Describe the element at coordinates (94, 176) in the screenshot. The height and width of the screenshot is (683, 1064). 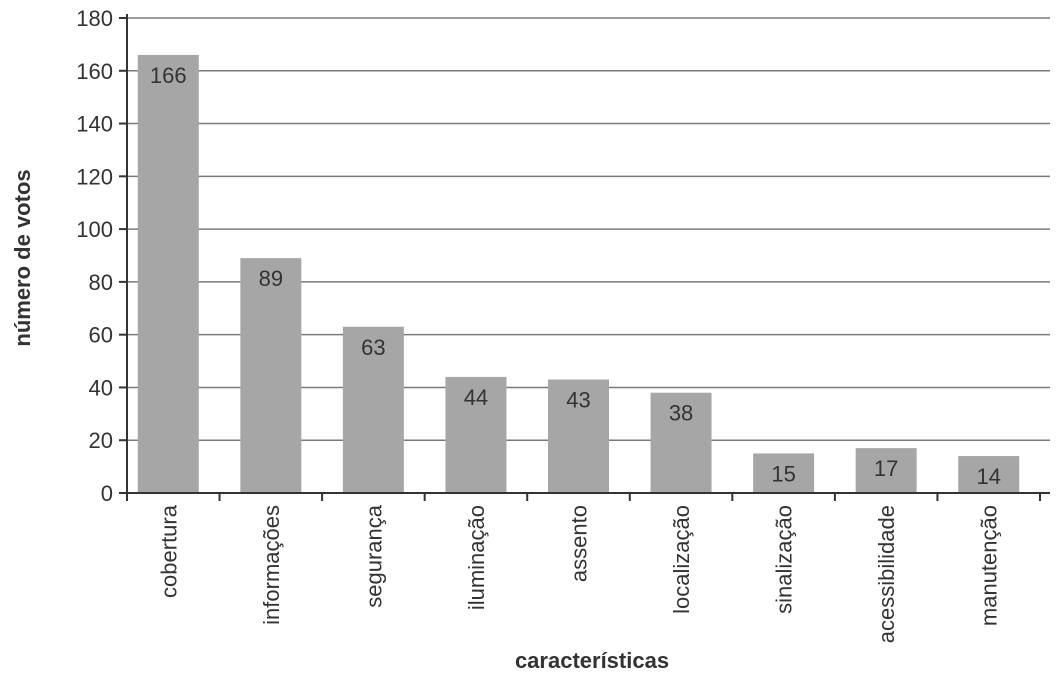
I see `y-tick-label: 120` at that location.